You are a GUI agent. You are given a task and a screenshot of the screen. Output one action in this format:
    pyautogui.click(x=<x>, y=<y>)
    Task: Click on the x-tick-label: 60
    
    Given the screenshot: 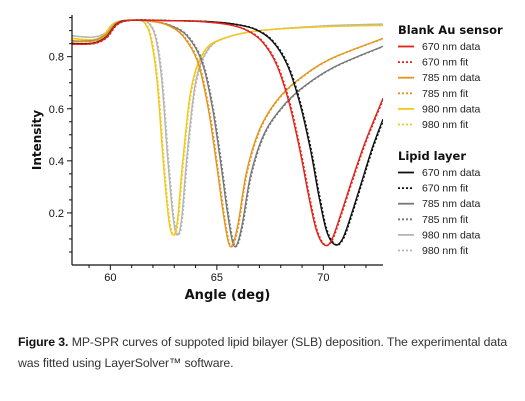 What is the action you would take?
    pyautogui.click(x=110, y=278)
    